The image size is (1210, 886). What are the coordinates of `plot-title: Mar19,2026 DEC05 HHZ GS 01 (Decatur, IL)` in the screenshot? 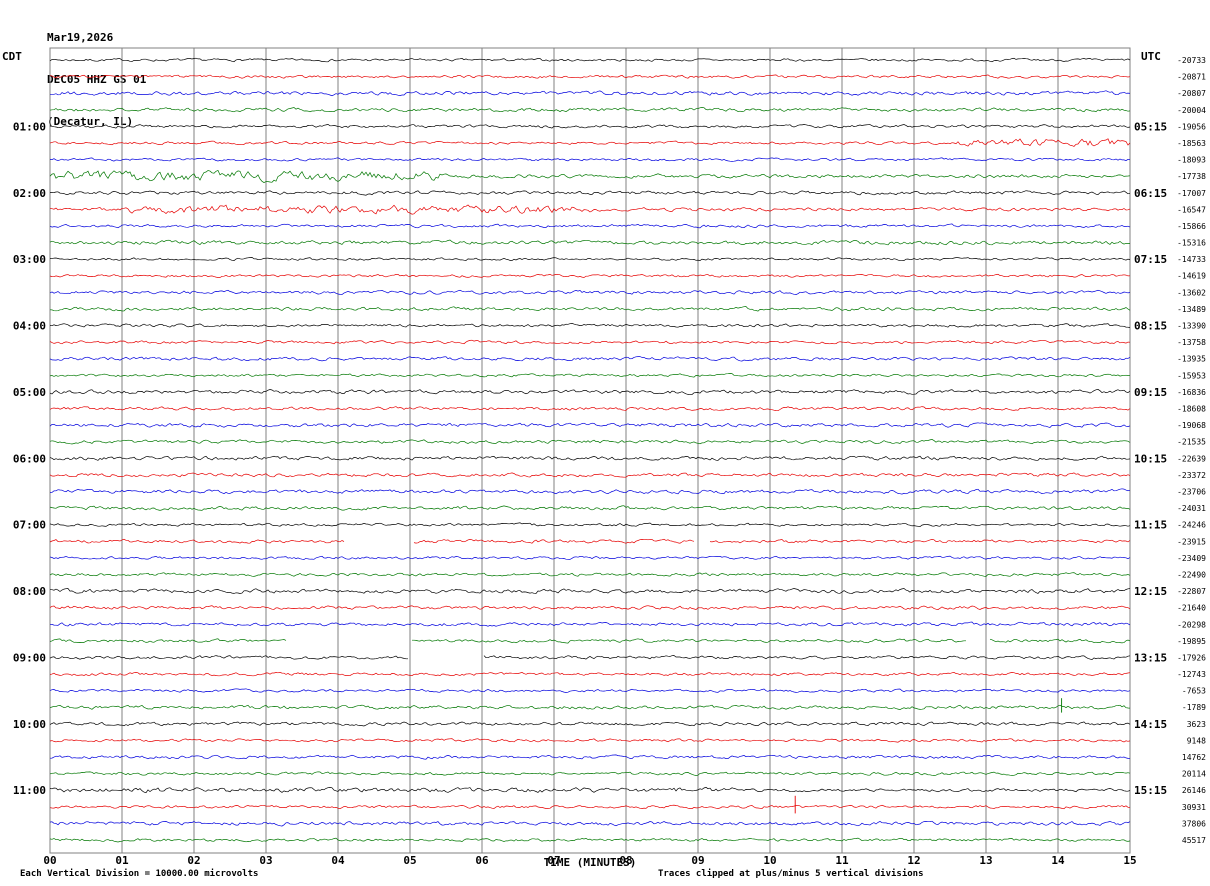 It's located at (96, 73).